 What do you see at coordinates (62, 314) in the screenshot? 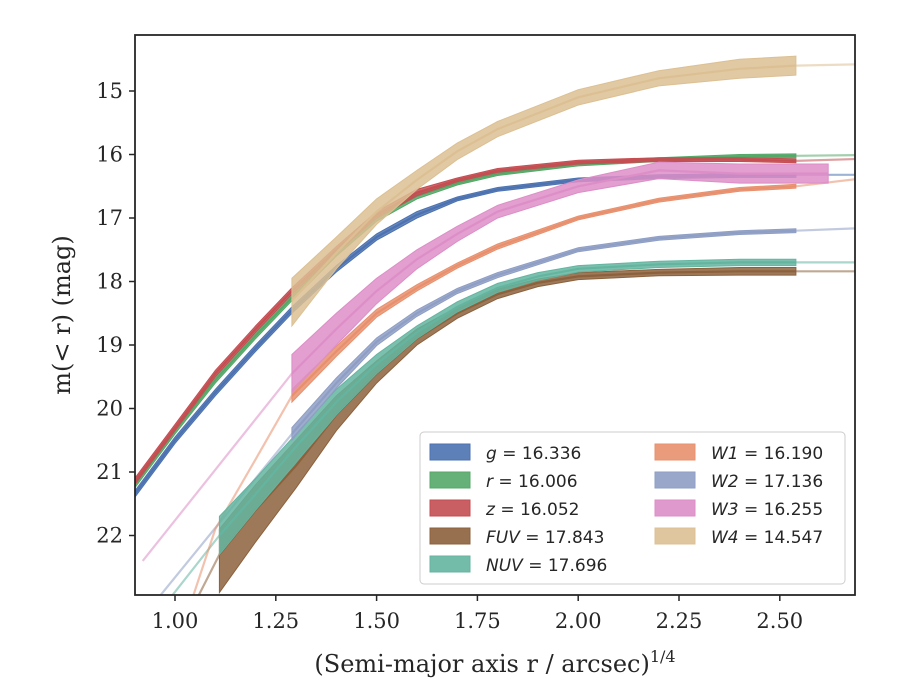
I see `y-axis-label: m(< r) (mag)` at bounding box center [62, 314].